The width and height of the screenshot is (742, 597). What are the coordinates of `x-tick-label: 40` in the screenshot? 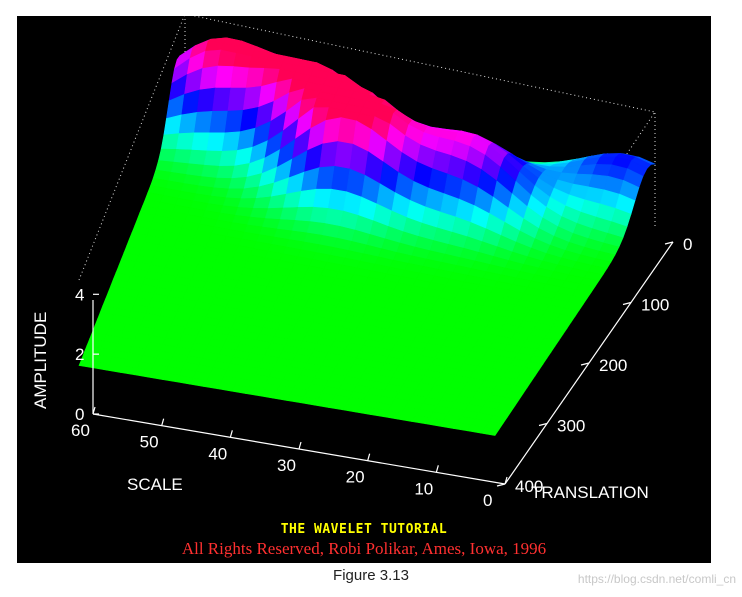 It's located at (217, 453).